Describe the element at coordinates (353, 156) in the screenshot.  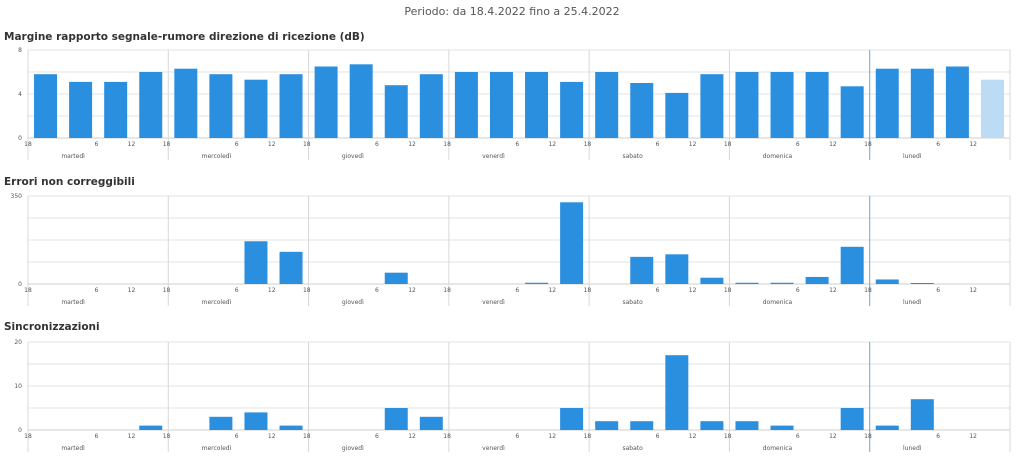
I see `x-day-label: giovedì` at that location.